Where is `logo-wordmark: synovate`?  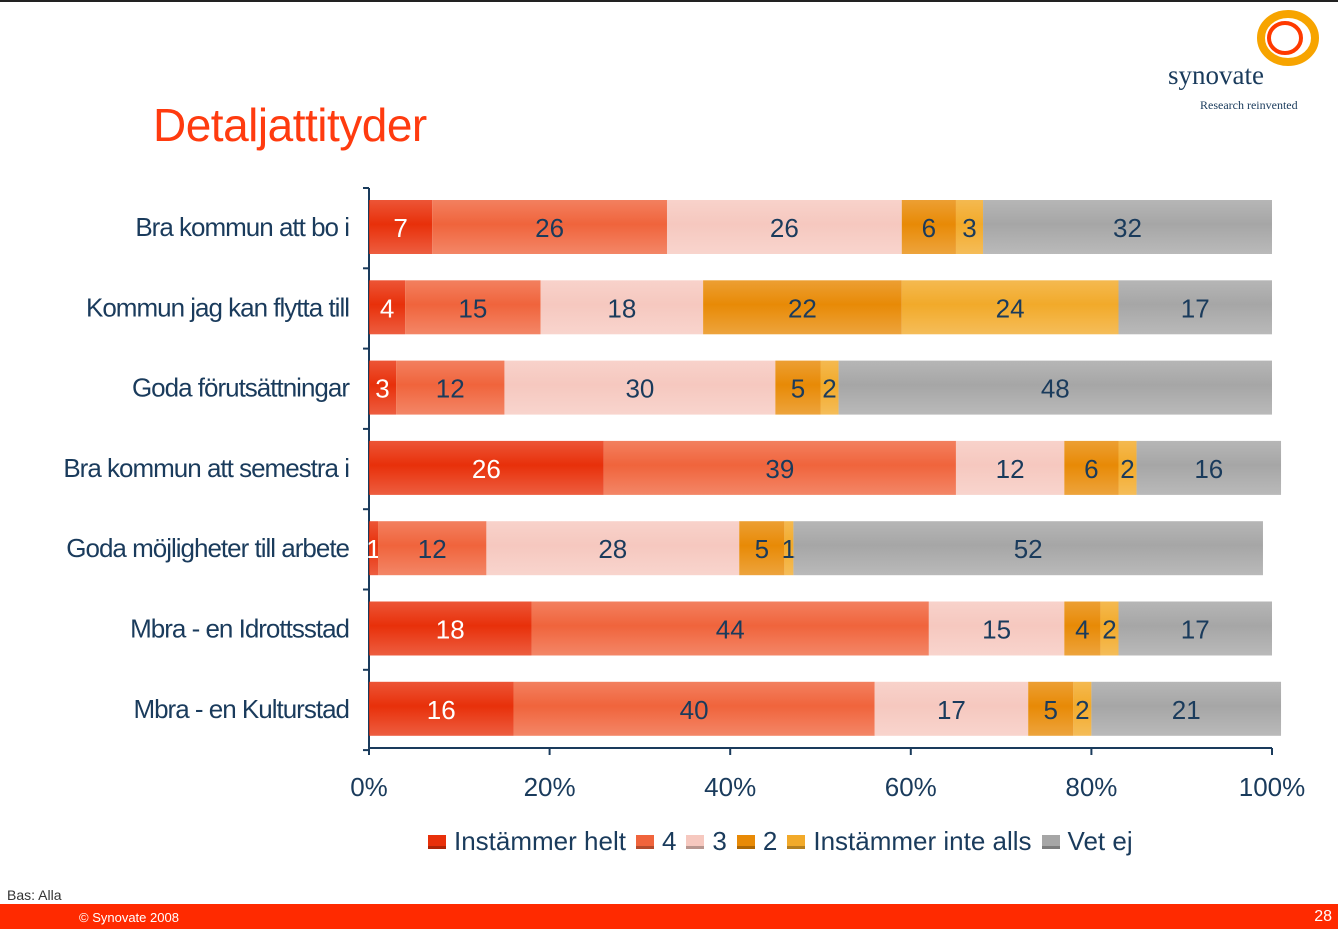 logo-wordmark: synovate is located at coordinates (1216, 75).